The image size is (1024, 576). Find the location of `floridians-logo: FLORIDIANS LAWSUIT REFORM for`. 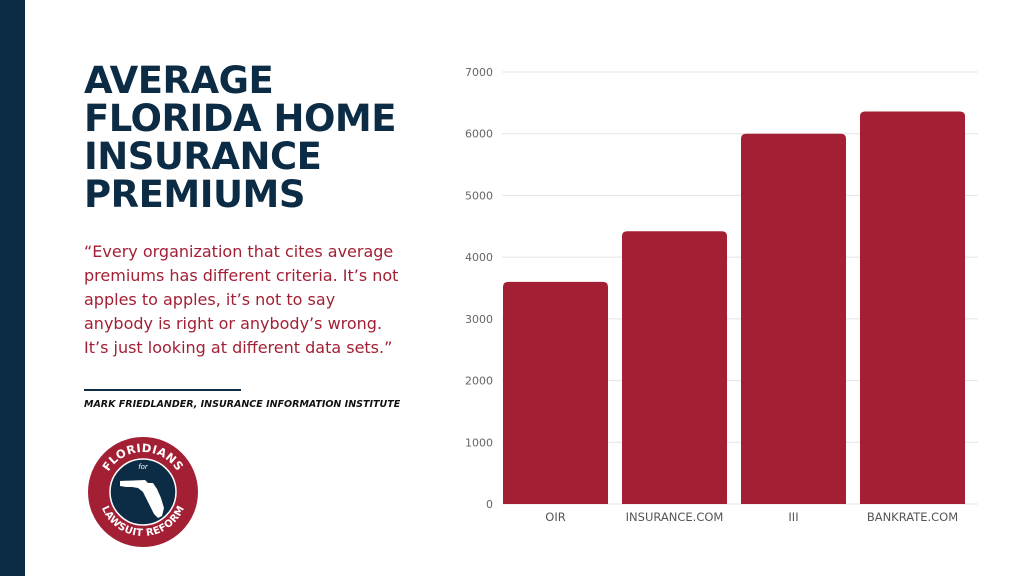

floridians-logo: FLORIDIANS LAWSUIT REFORM for is located at coordinates (143, 492).